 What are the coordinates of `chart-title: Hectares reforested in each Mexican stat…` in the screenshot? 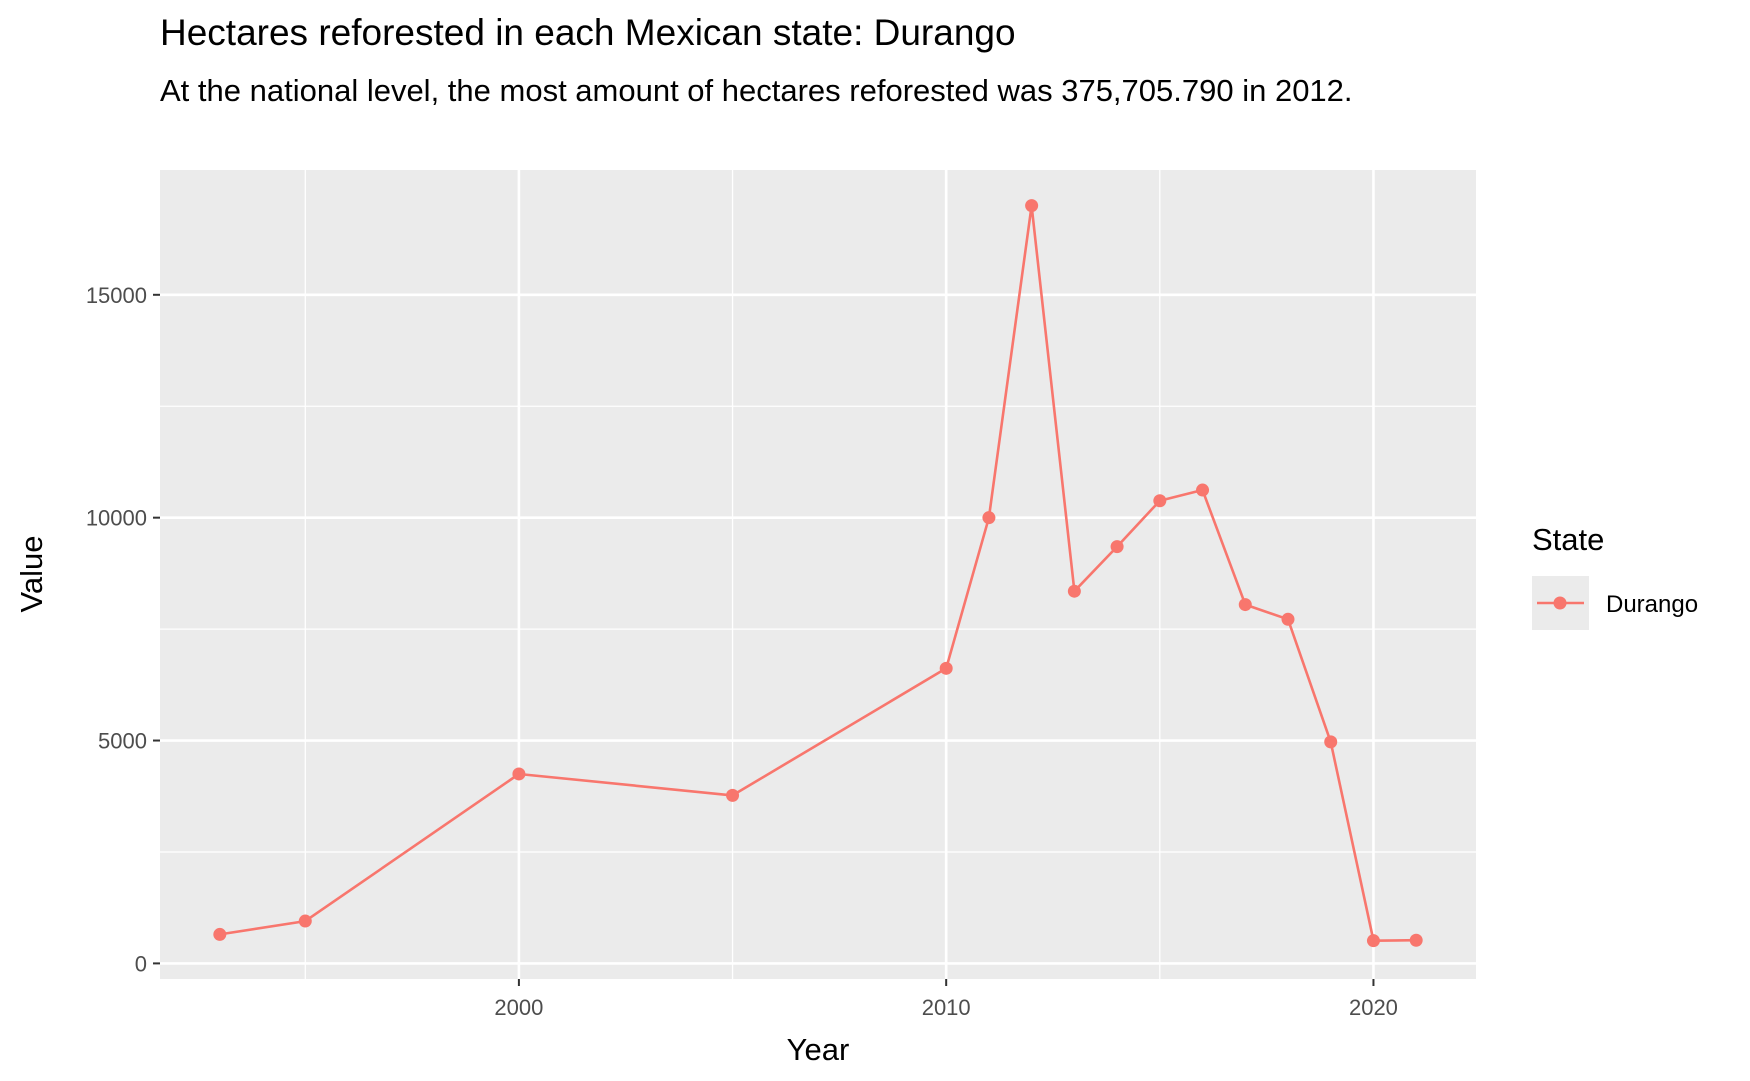 It's located at (588, 32).